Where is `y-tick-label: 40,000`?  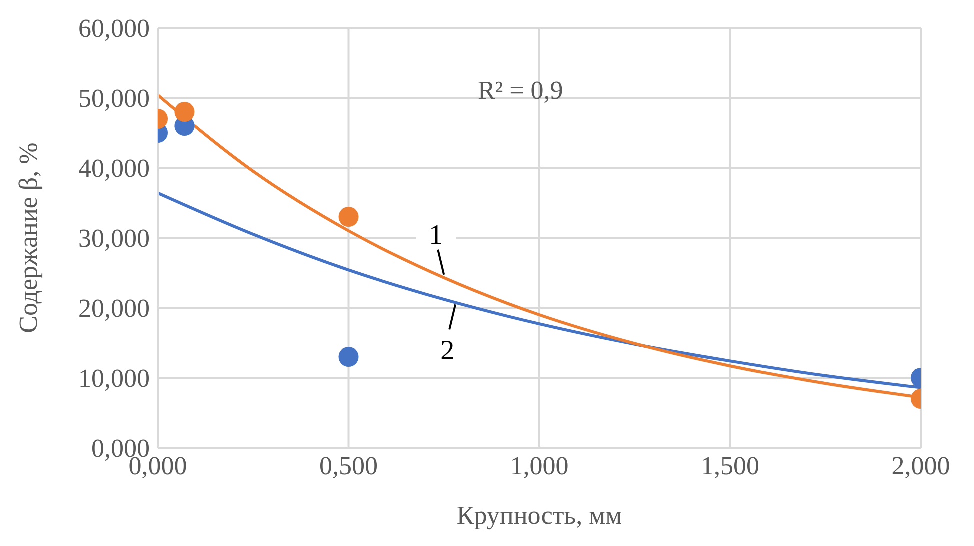 y-tick-label: 40,000 is located at coordinates (114, 169).